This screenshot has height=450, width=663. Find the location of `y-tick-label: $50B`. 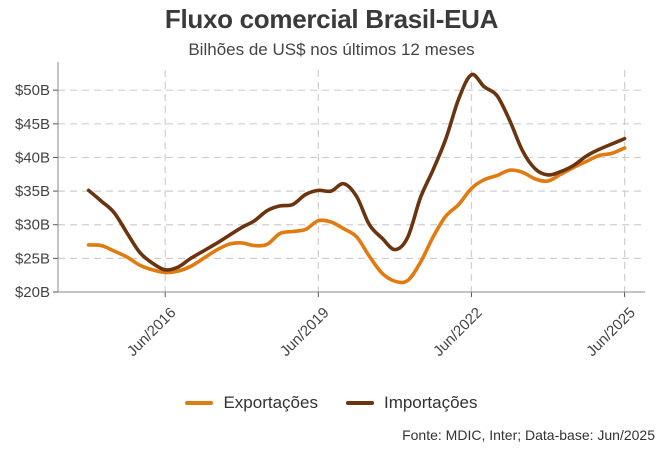

y-tick-label: $50B is located at coordinates (32, 90).